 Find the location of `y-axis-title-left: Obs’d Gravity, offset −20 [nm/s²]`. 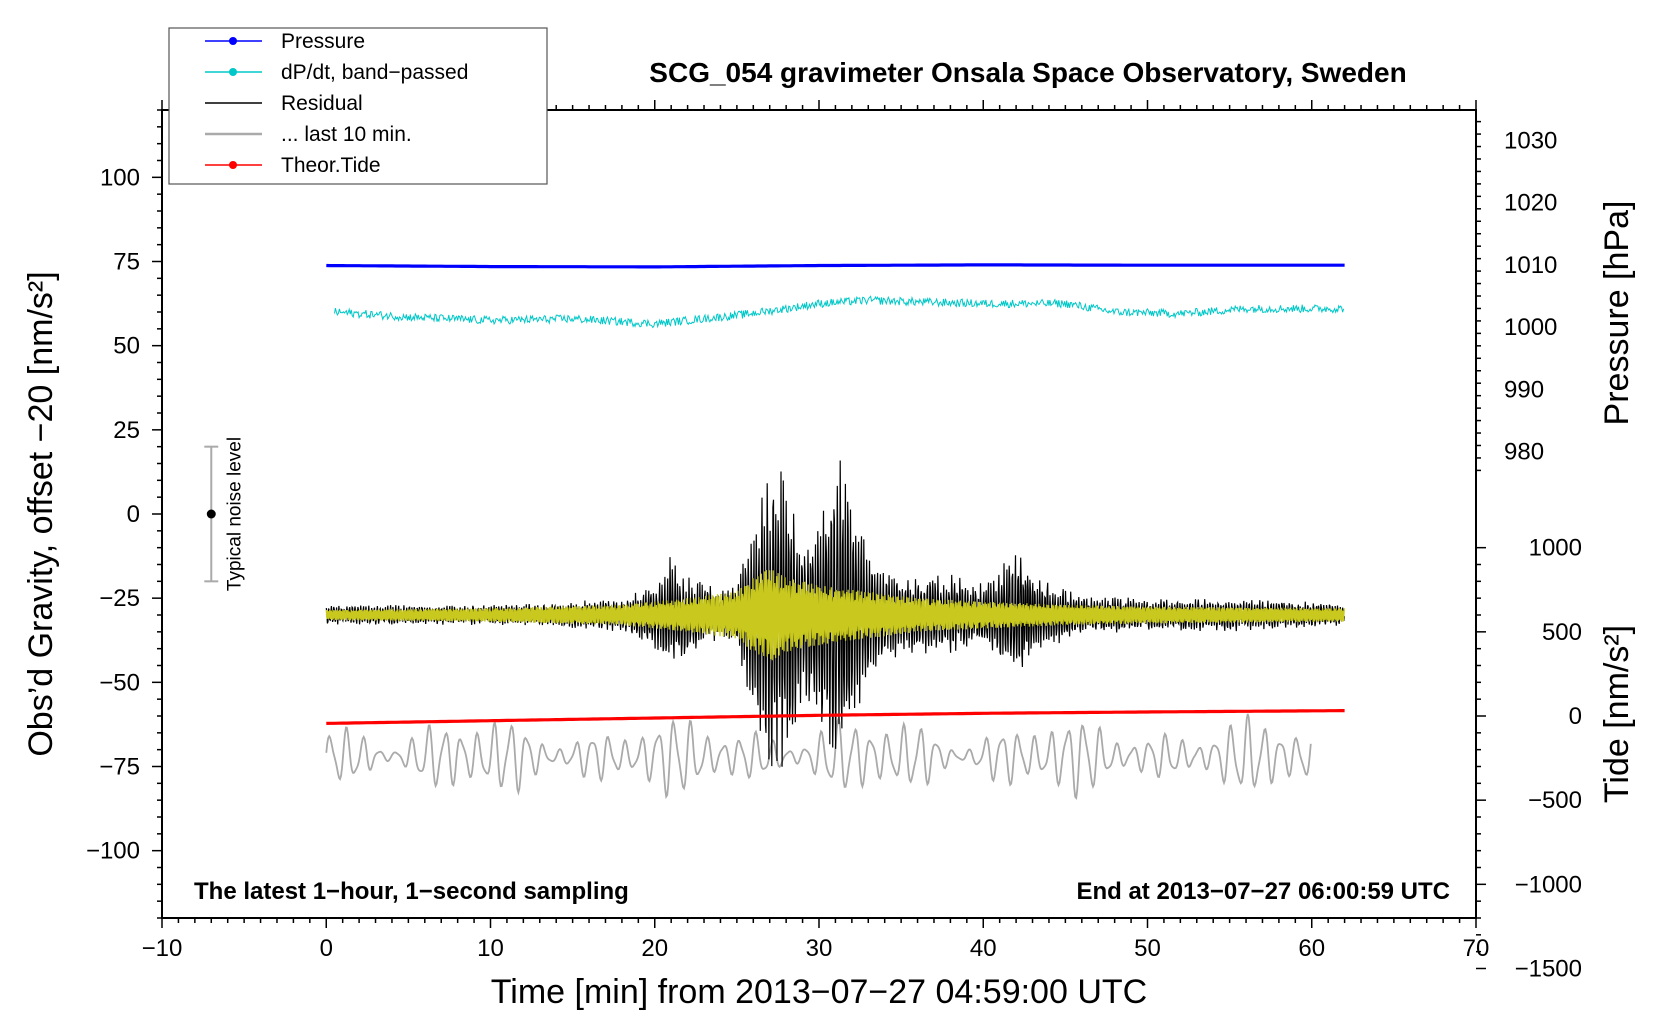

y-axis-title-left: Obs’d Gravity, offset −20 [nm/s²] is located at coordinates (41, 513).